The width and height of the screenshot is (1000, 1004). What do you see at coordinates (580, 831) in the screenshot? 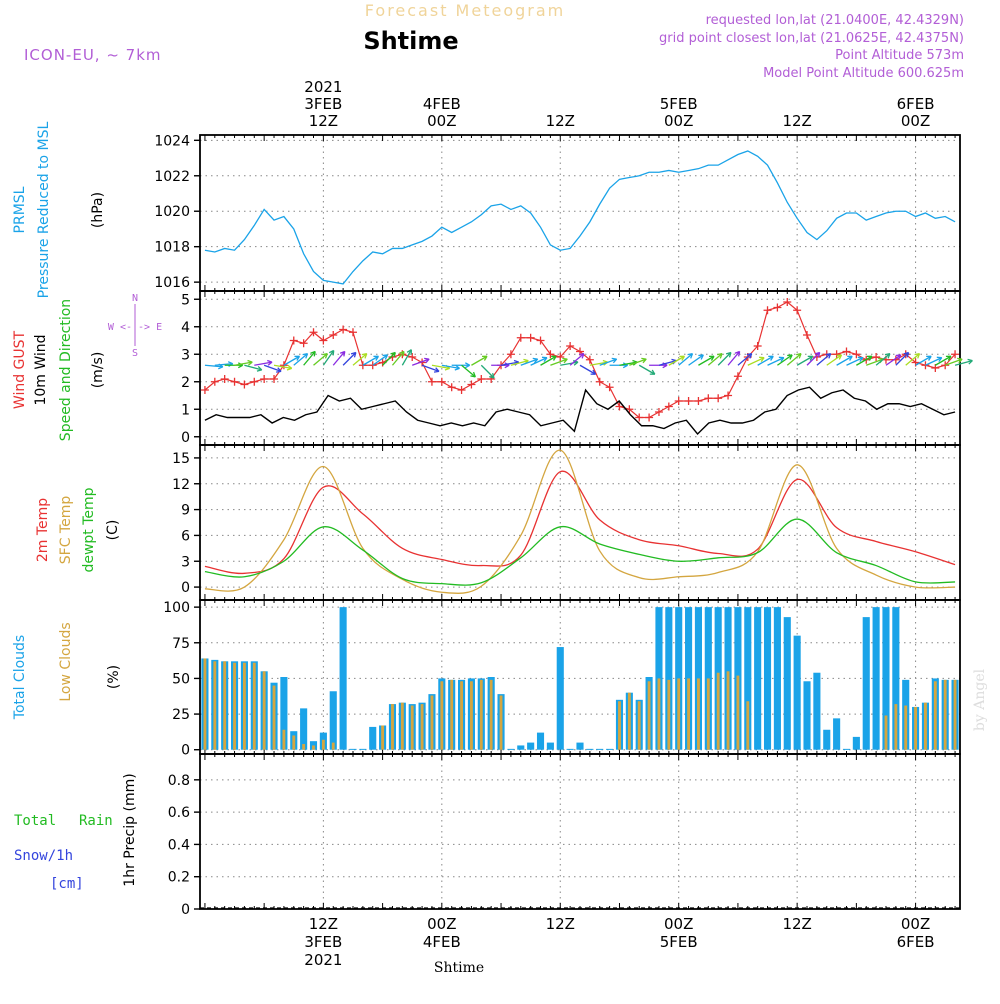
I see `panel-frame` at bounding box center [580, 831].